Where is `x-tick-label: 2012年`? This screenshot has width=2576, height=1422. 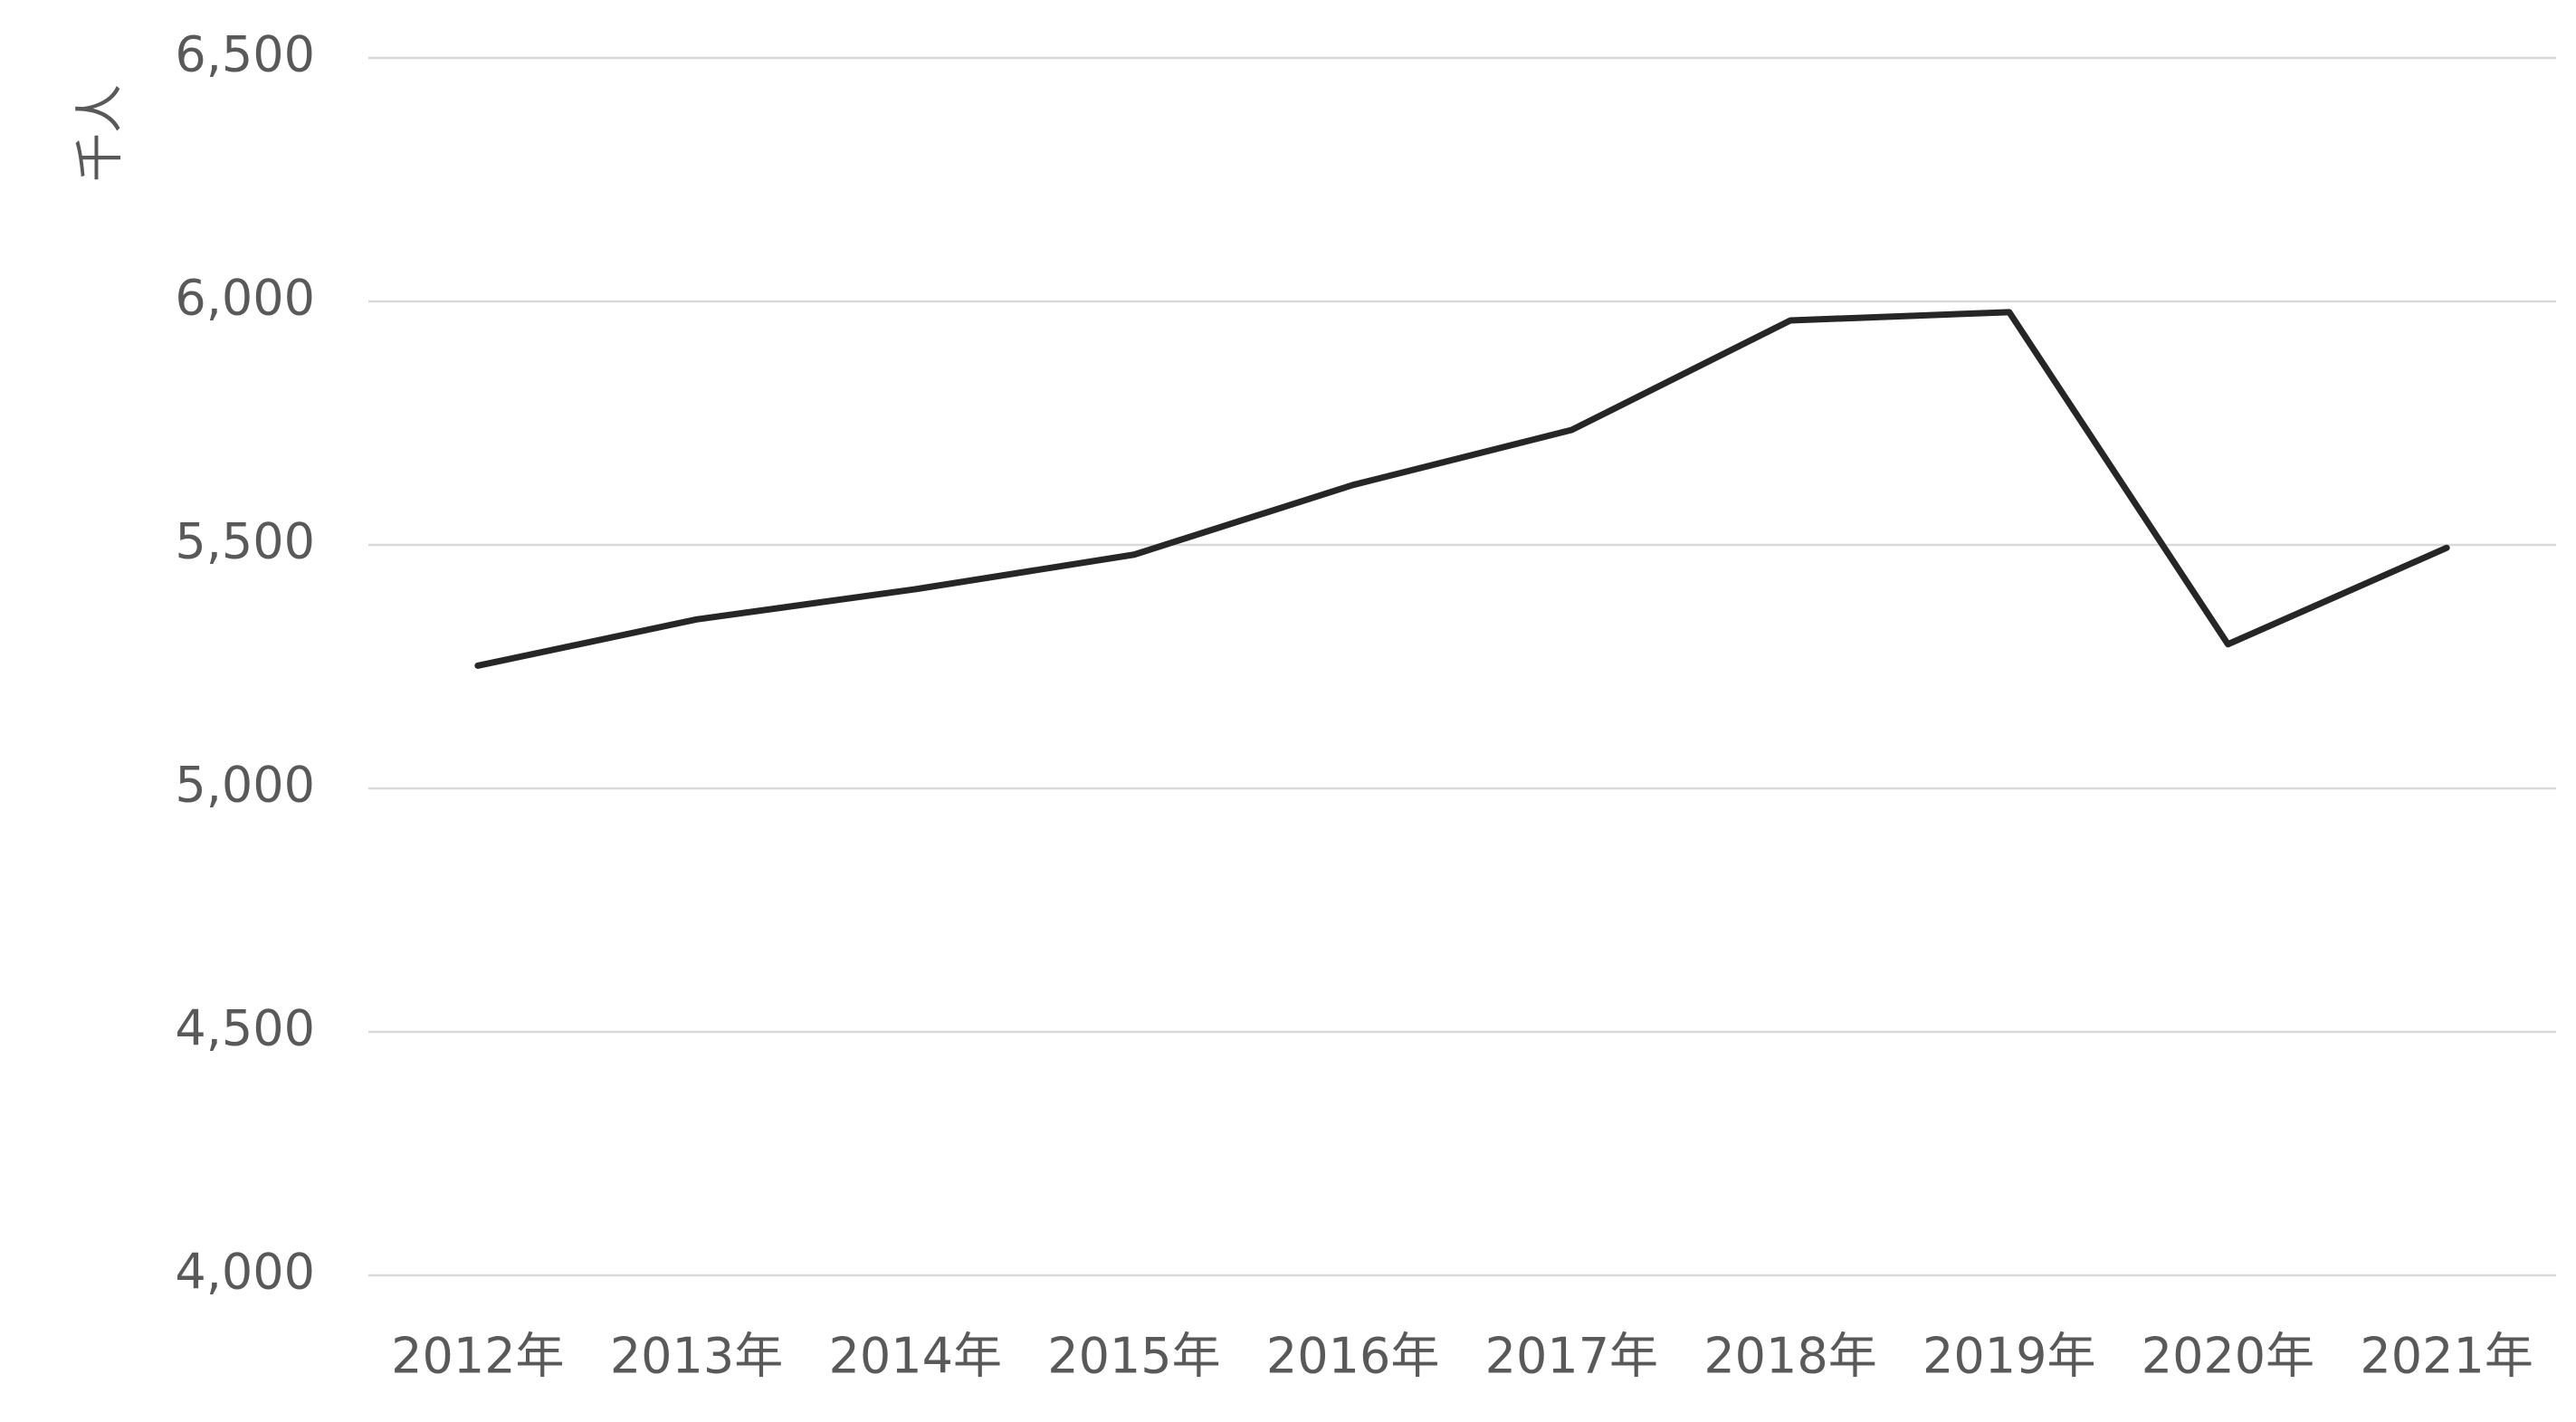 x-tick-label: 2012年 is located at coordinates (477, 1357).